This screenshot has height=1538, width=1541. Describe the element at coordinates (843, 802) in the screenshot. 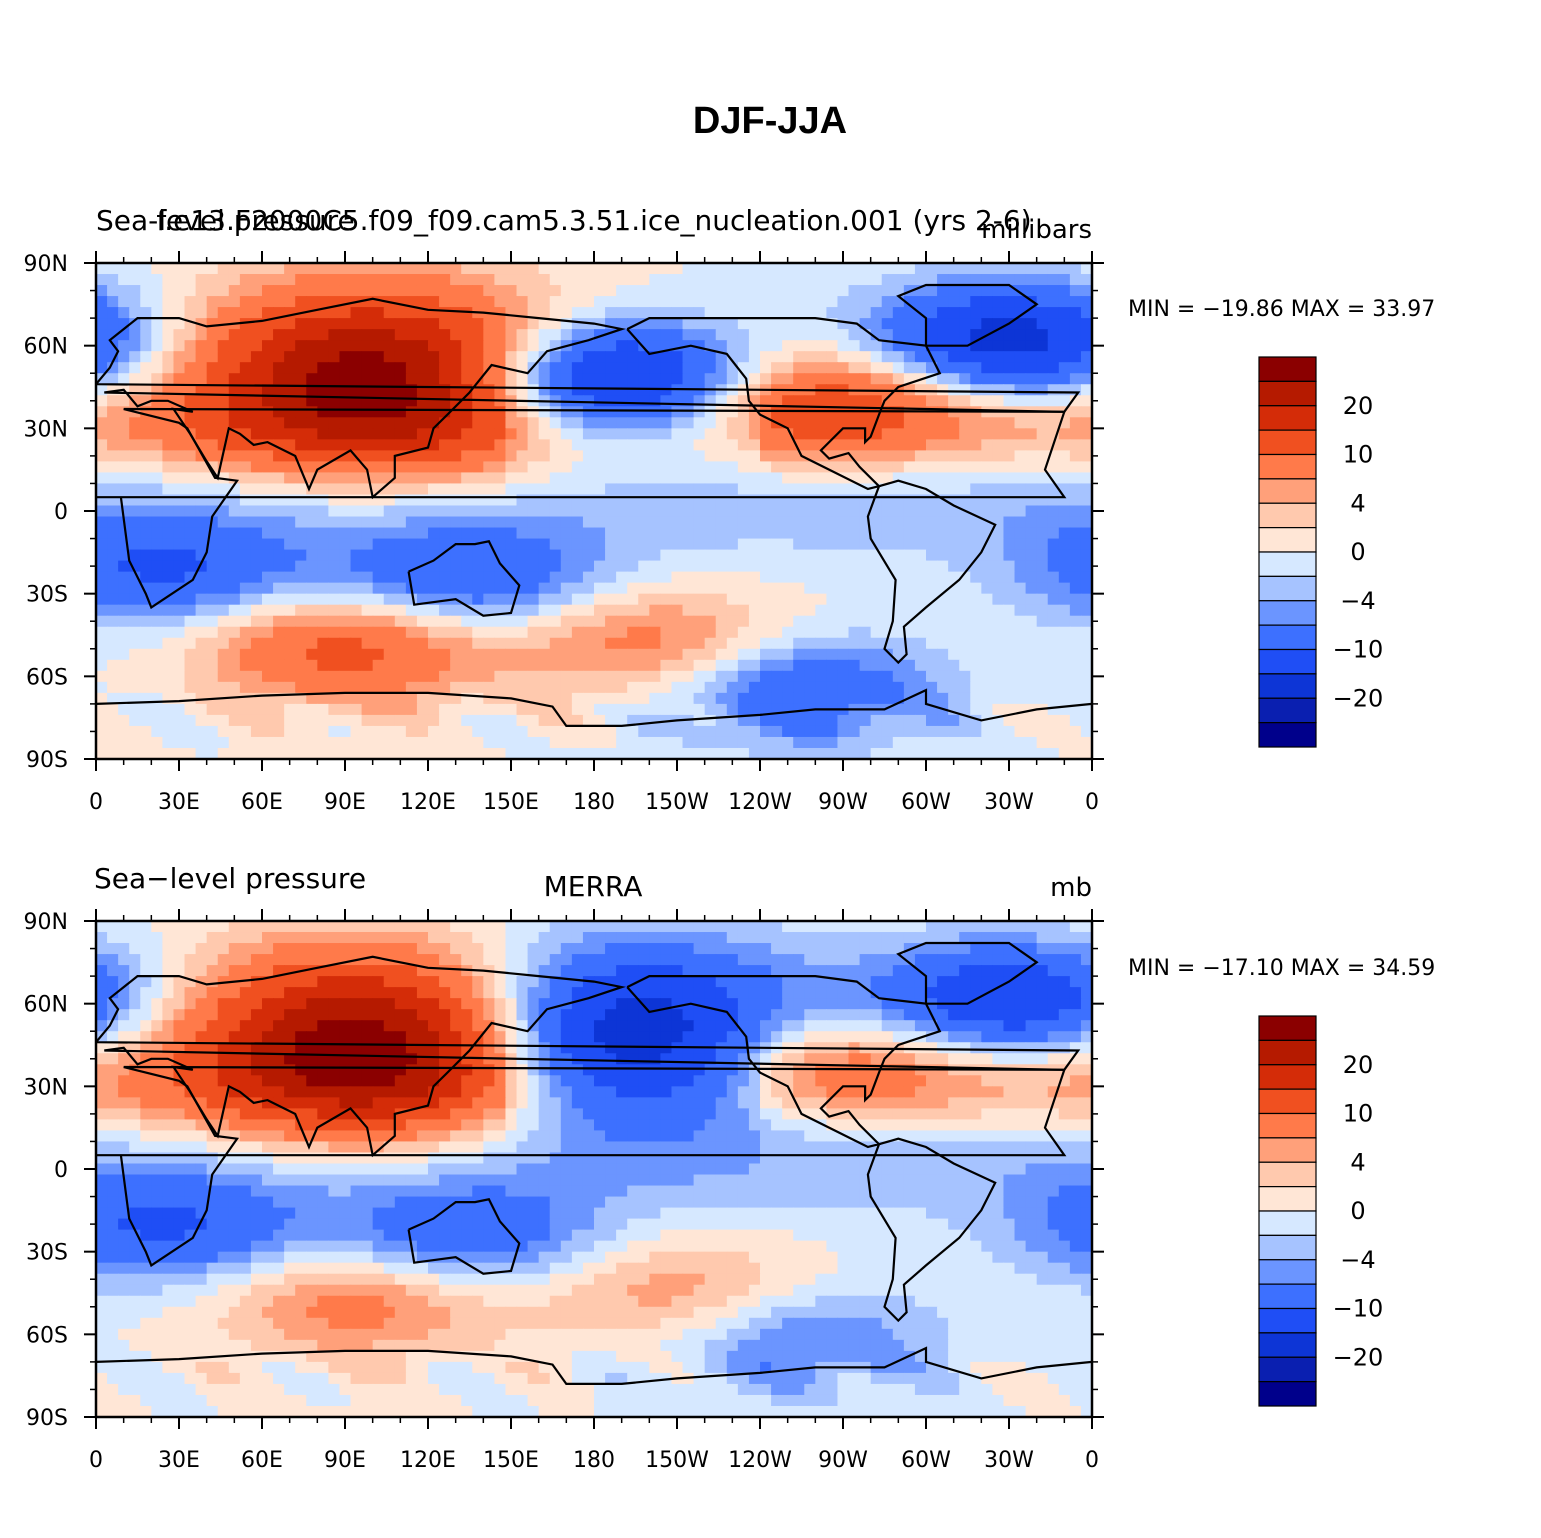

I see `x-tick-label: 90W` at that location.